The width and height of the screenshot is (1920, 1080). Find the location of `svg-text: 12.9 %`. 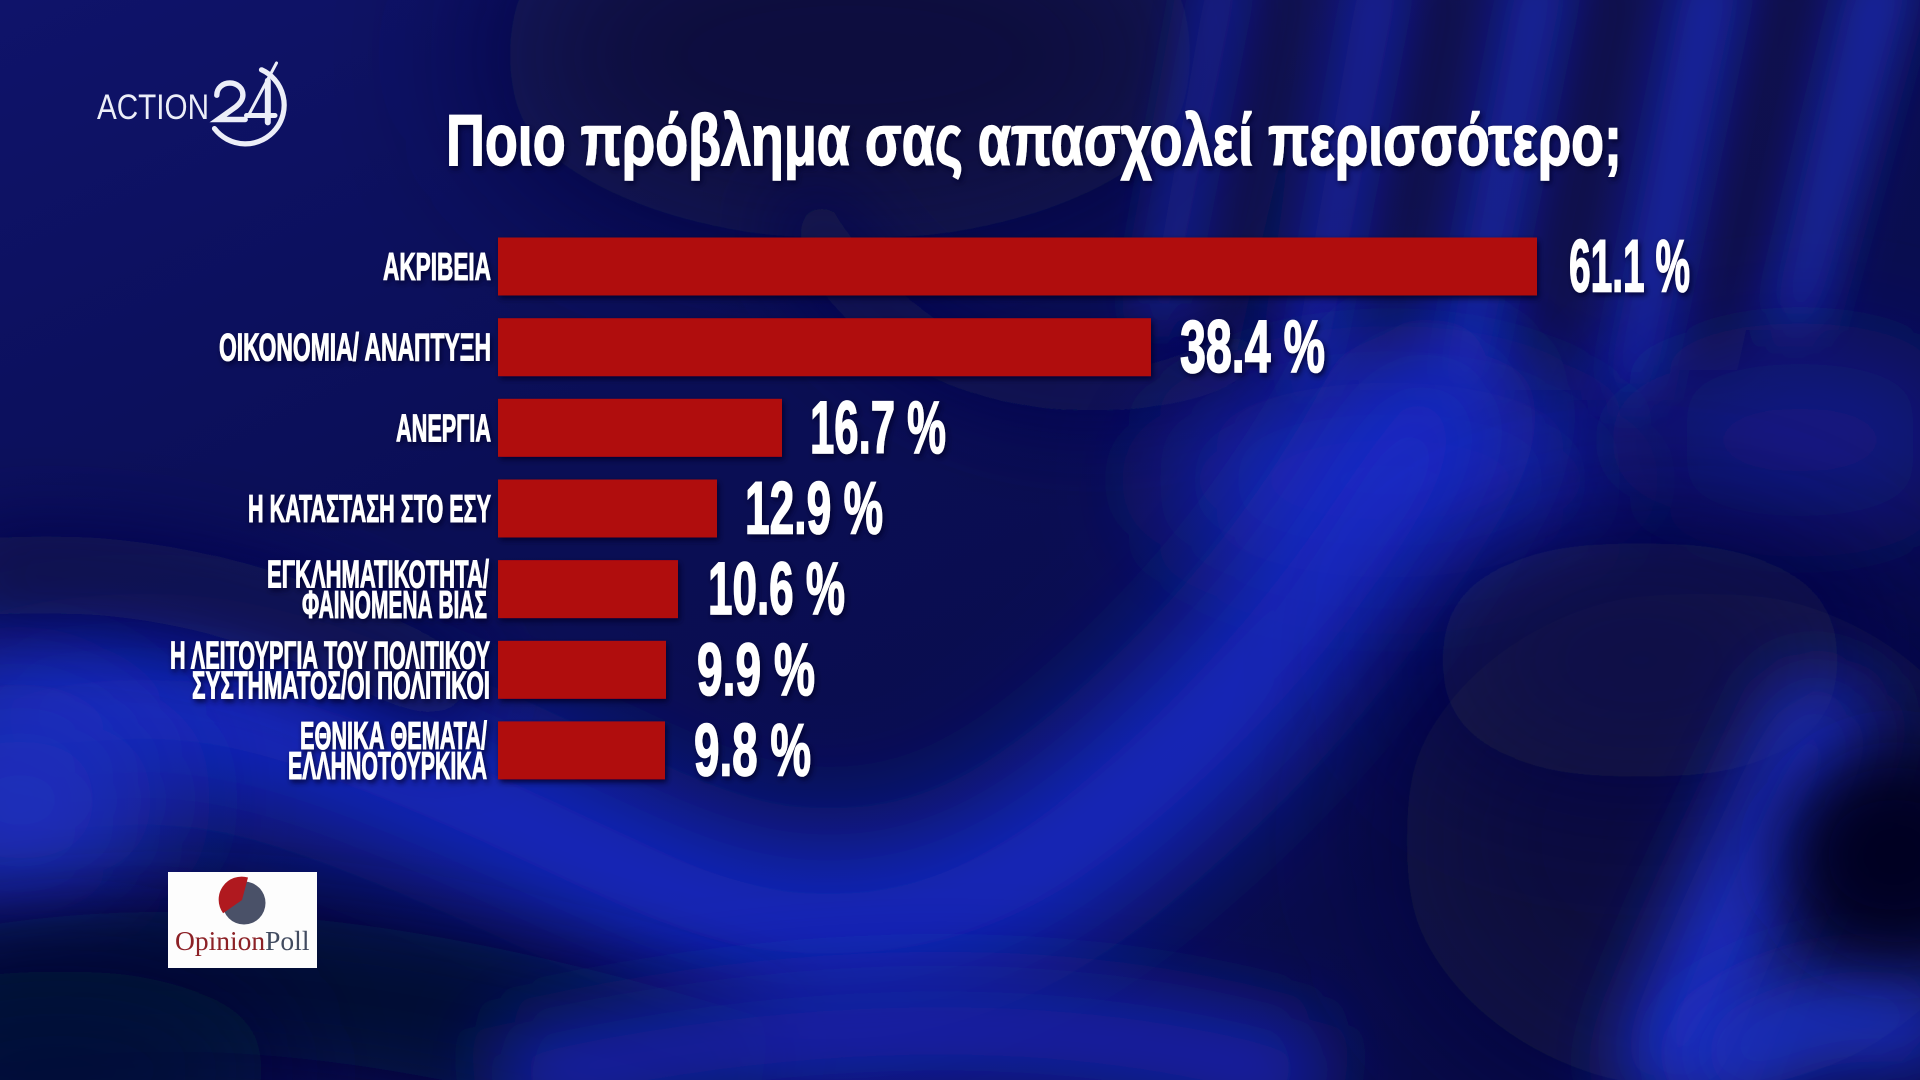

svg-text: 12.9 % is located at coordinates (814, 508).